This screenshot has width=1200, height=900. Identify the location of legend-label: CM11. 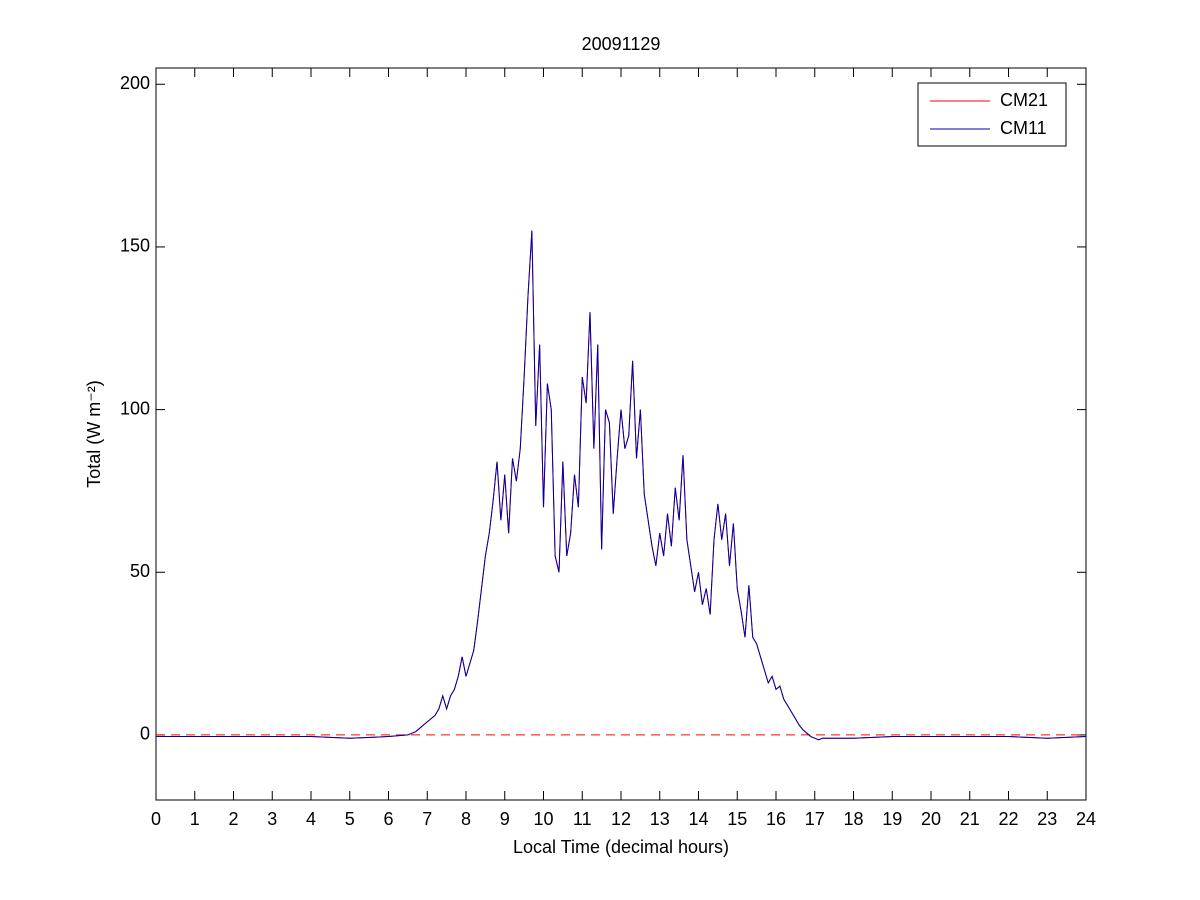
(1023, 128).